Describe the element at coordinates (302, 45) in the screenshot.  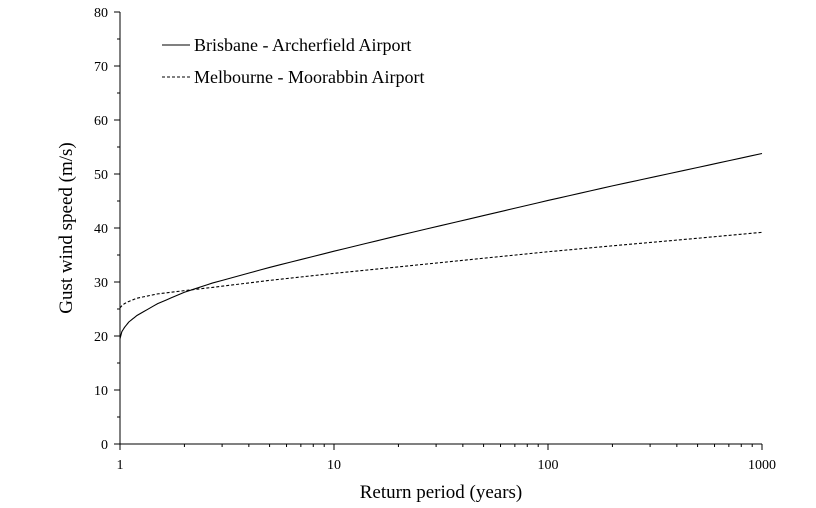
I see `legend-label: Brisbane - Archerfield Airport` at that location.